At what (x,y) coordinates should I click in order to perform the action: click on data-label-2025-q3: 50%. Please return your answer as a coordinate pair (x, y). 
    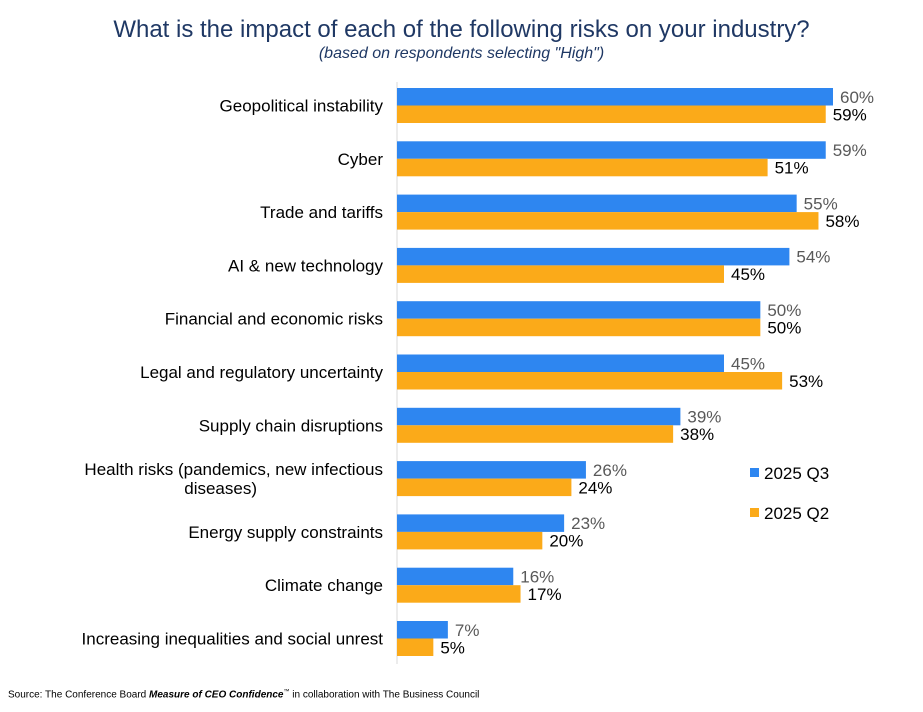
    Looking at the image, I should click on (784, 310).